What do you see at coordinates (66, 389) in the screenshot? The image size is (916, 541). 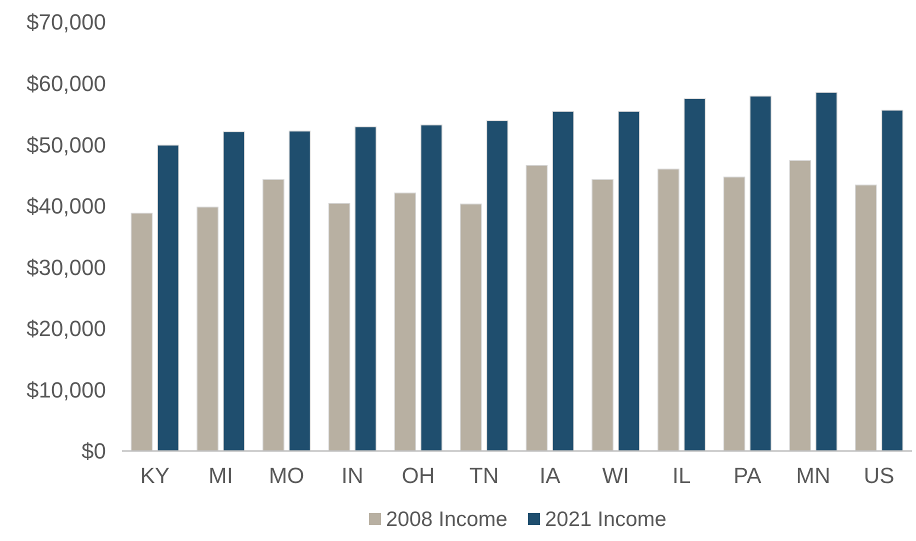 I see `y-tick-label: $10,000` at bounding box center [66, 389].